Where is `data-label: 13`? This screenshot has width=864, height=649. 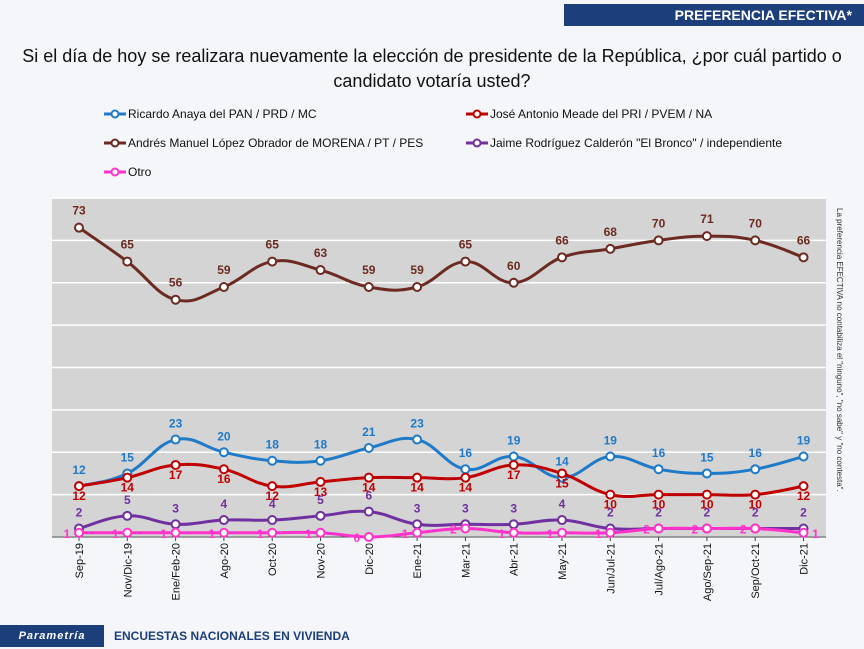 data-label: 13 is located at coordinates (321, 492).